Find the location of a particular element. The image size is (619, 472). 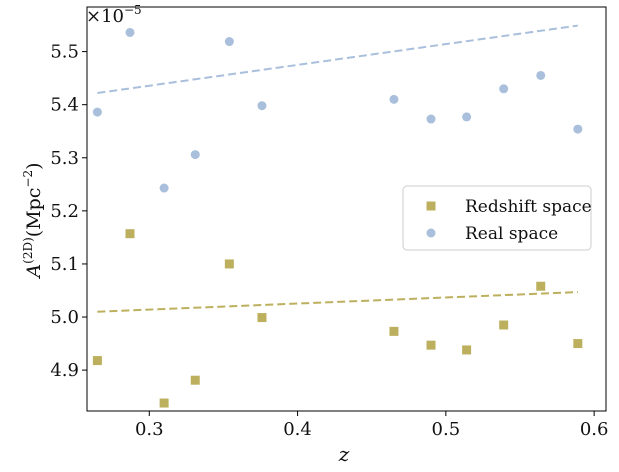

x-axis-label: z is located at coordinates (344, 454).